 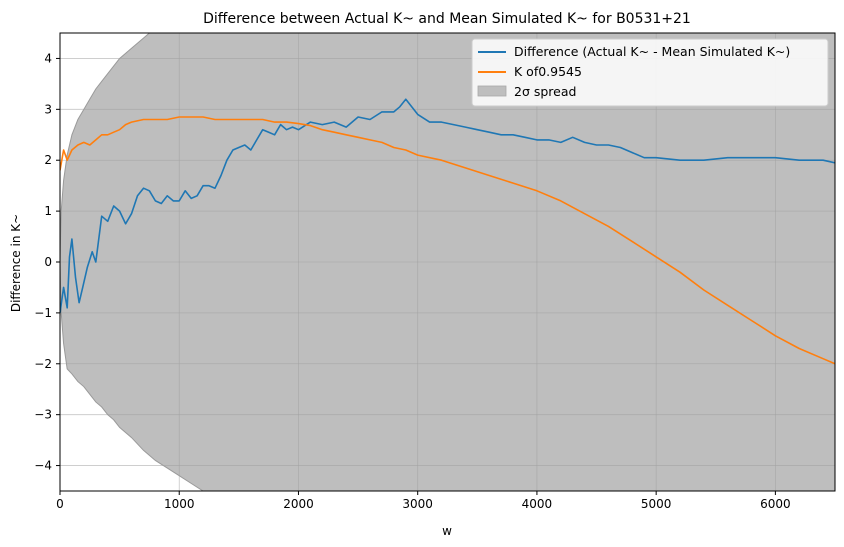 I want to click on x-tick-label: 5000, so click(x=656, y=504).